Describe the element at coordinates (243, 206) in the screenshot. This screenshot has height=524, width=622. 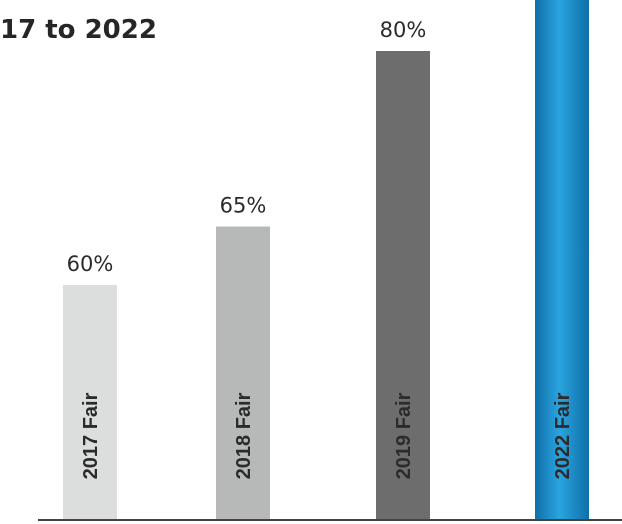
I see `data-label: 65%` at that location.